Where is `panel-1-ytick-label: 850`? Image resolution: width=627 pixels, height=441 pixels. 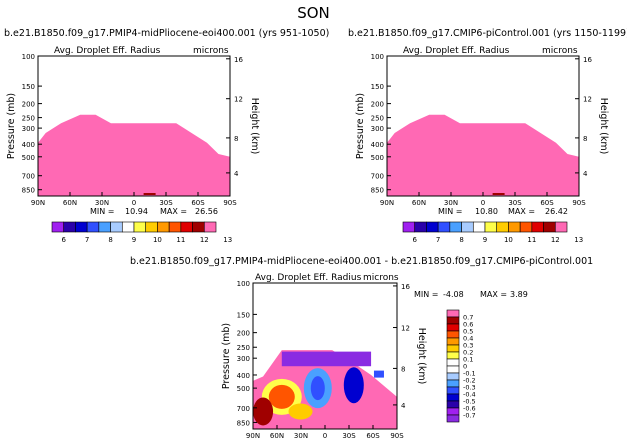
panel-1-ytick-label: 850 is located at coordinates (28, 191).